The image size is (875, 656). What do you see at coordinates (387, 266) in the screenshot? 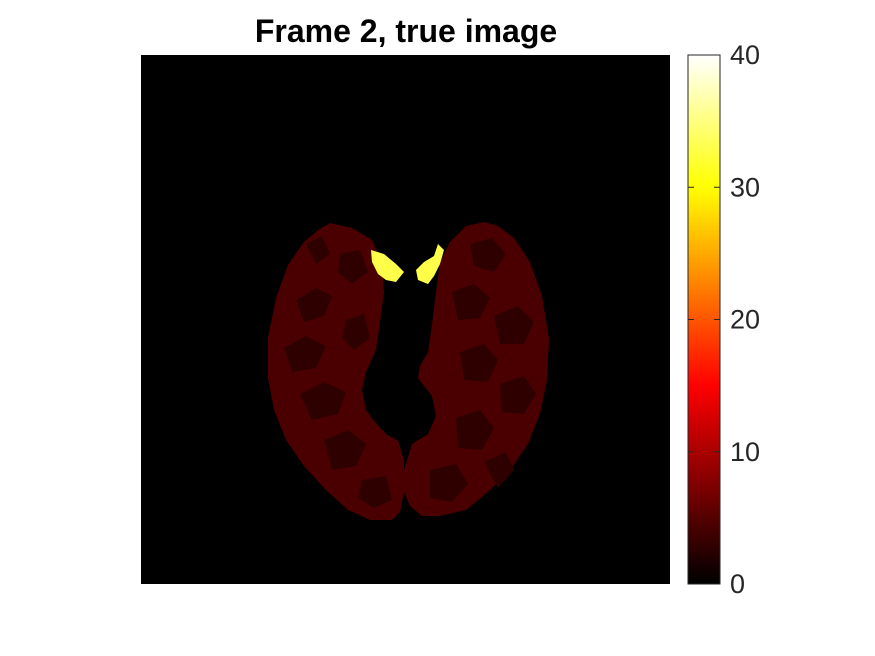
I see `lesion-hotspot-left` at bounding box center [387, 266].